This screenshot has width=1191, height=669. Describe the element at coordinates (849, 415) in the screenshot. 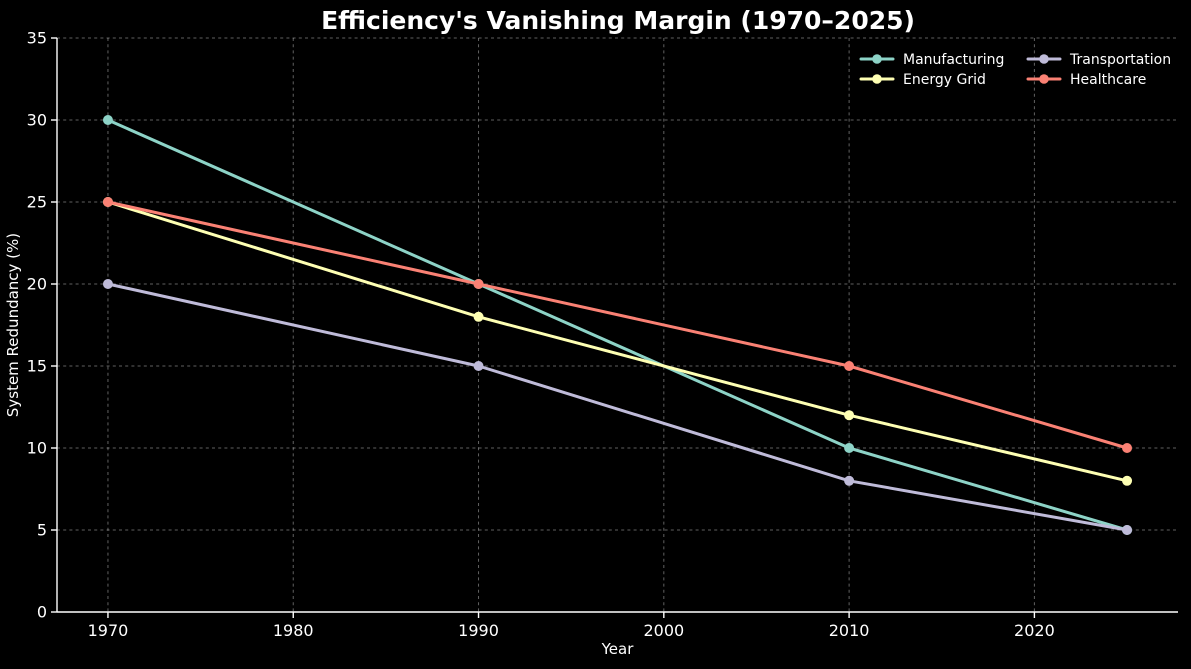

I see `series-point-energy-grid-2010` at that location.